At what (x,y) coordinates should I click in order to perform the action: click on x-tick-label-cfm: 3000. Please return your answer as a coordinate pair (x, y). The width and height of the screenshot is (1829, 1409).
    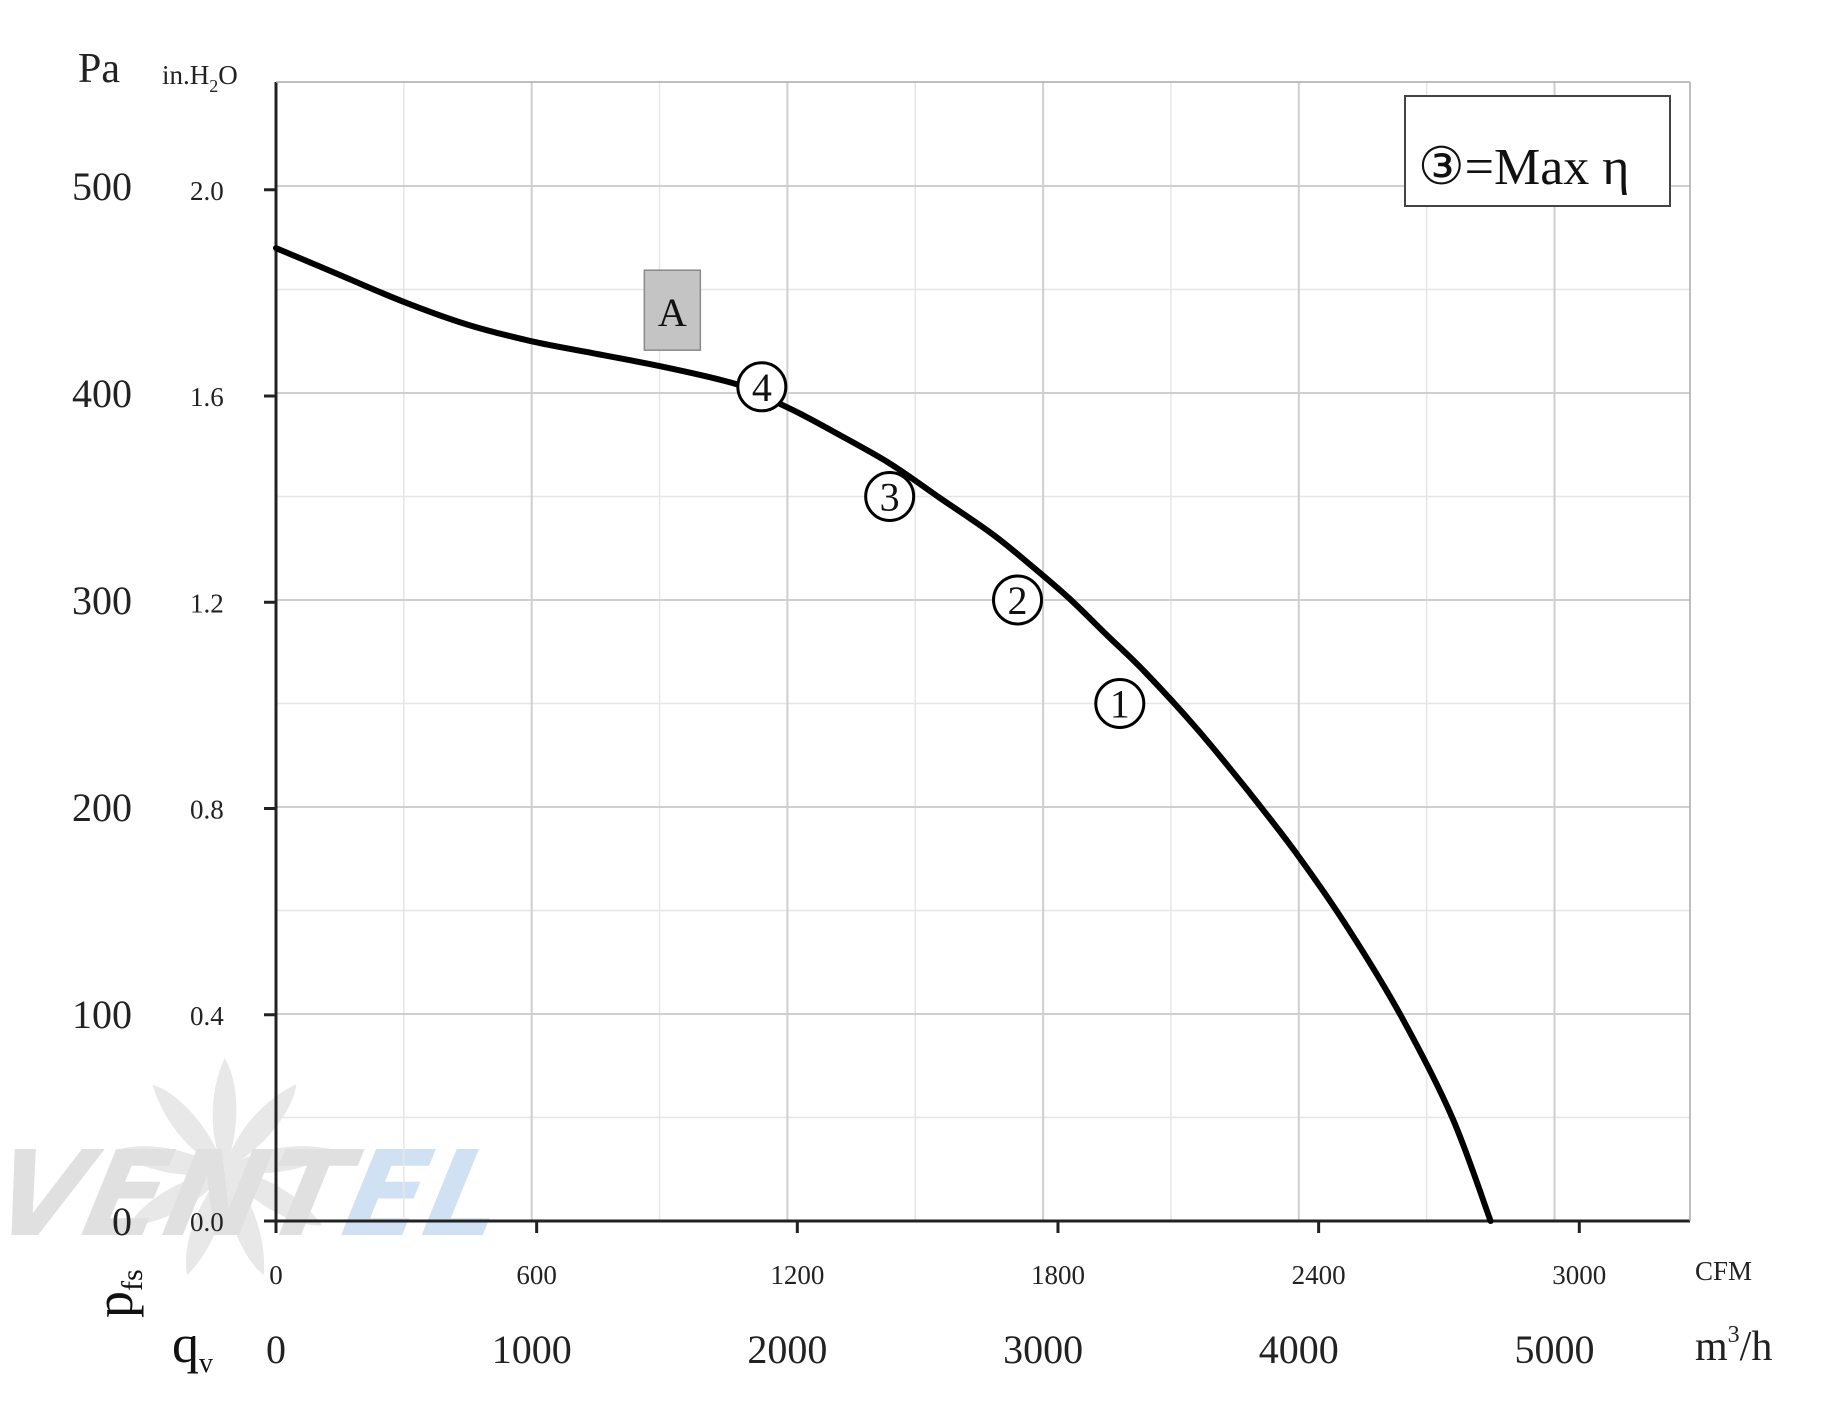
    Looking at the image, I should click on (1579, 1275).